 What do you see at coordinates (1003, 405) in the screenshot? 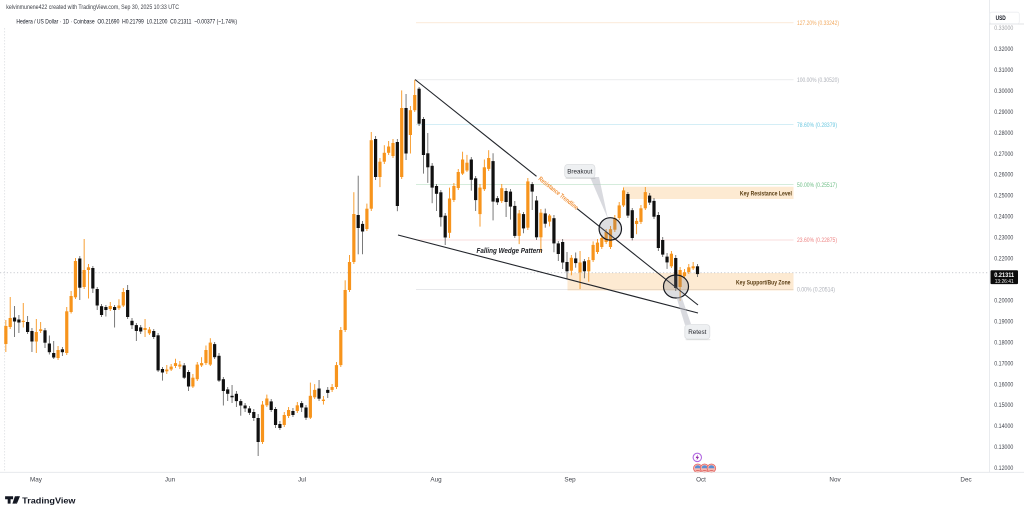
I see `svg-text: 0.15000` at bounding box center [1003, 405].